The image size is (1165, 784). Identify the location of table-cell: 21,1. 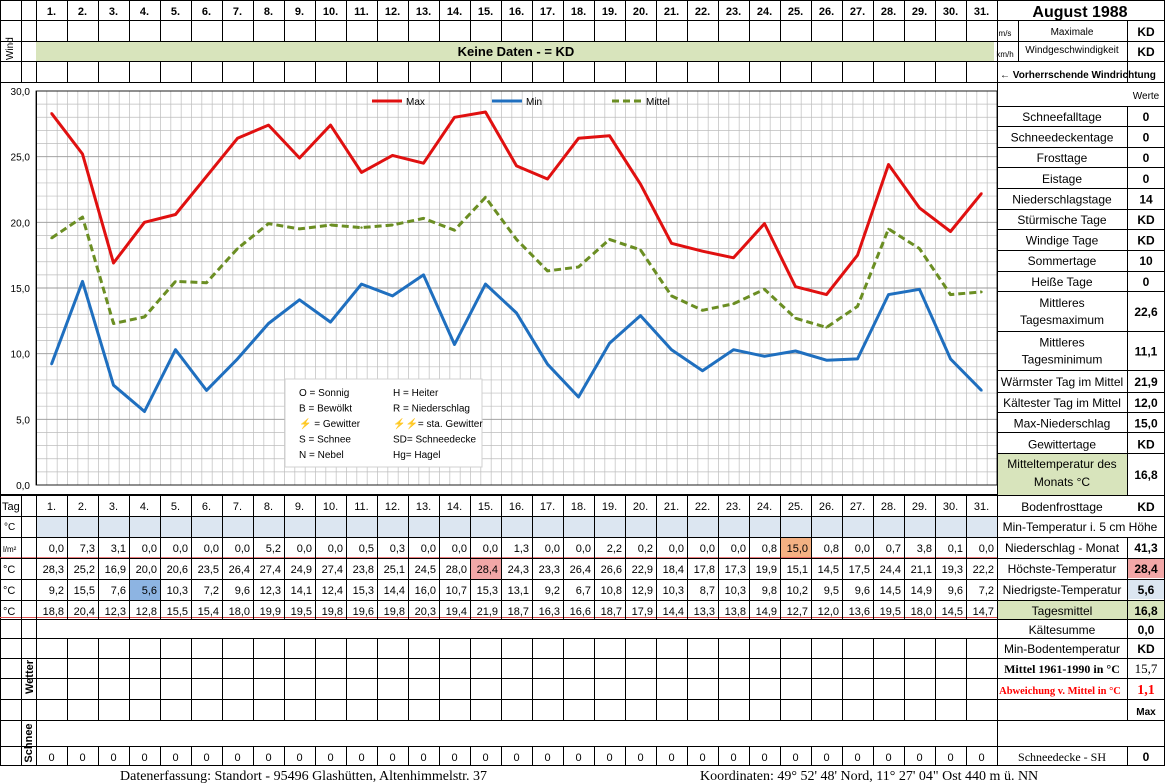
(921, 570).